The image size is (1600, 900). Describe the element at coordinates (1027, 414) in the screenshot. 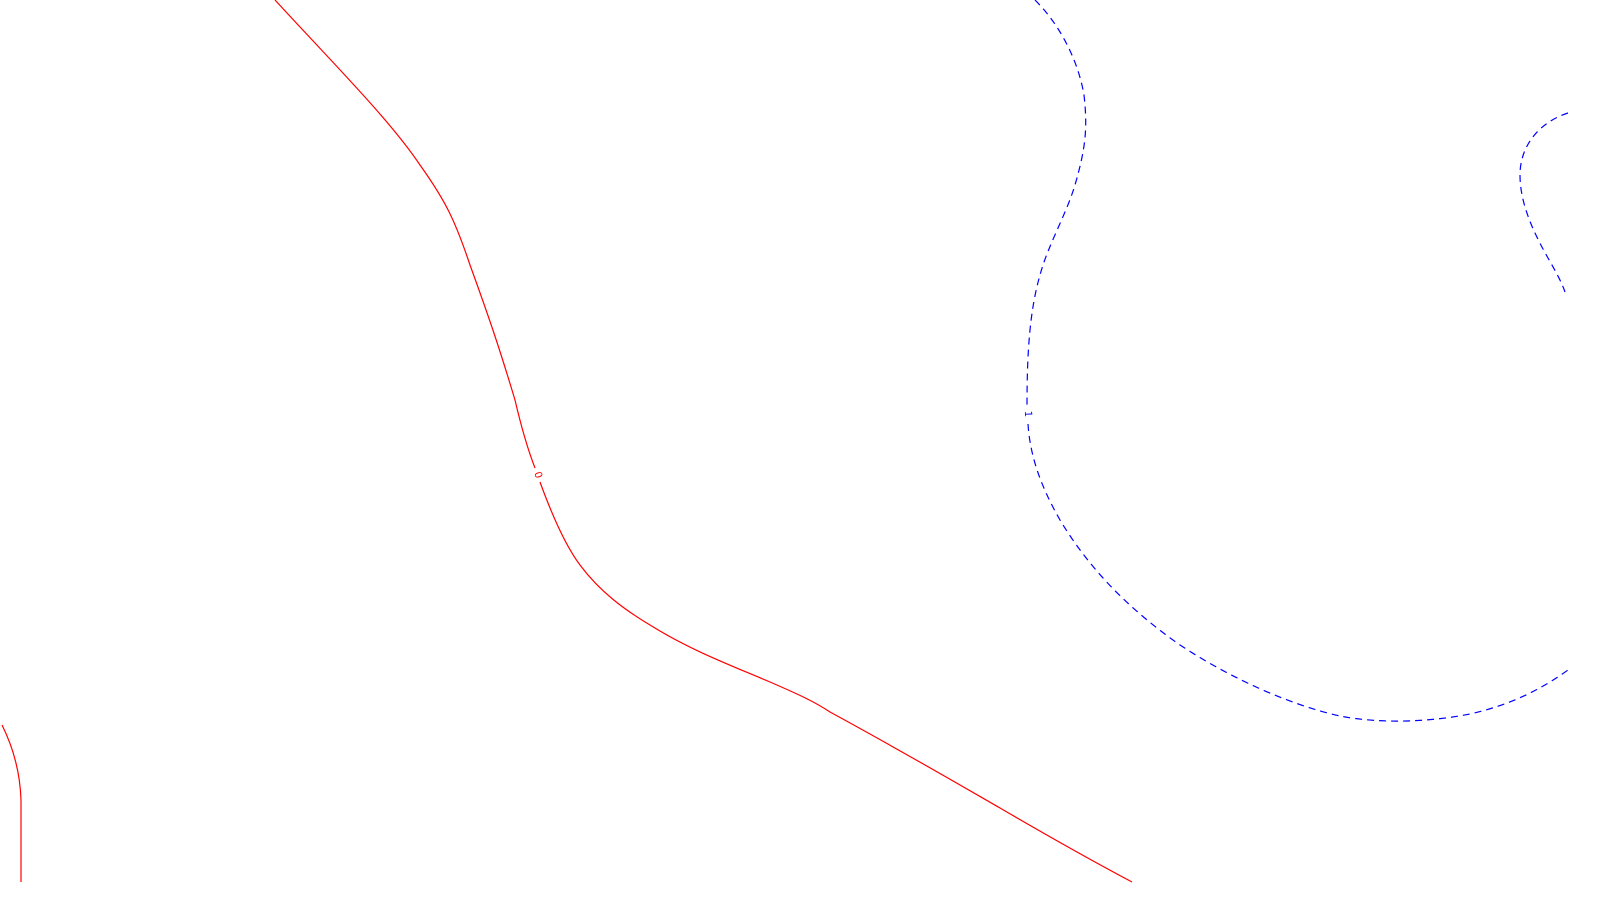

I see `contour-label-level-1: 1` at that location.